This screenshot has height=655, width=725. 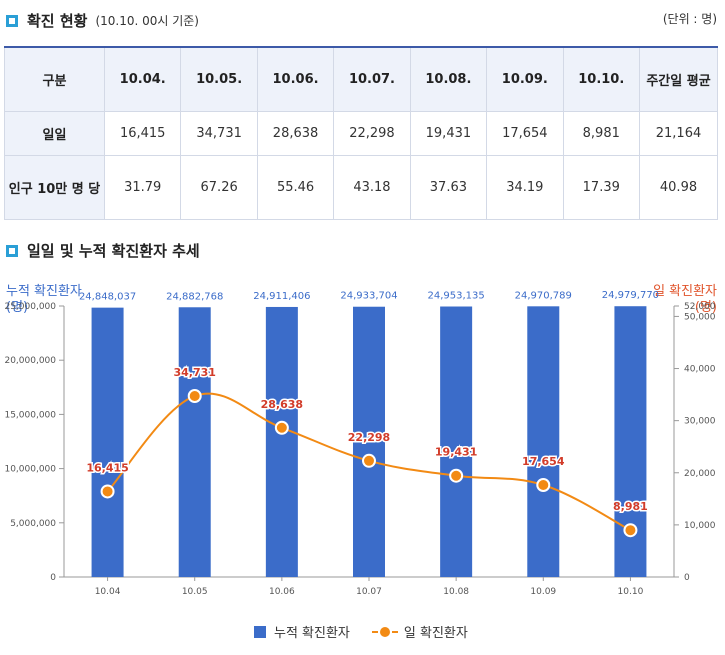 What do you see at coordinates (543, 592) in the screenshot?
I see `x-axis-tick-label: 10.09` at bounding box center [543, 592].